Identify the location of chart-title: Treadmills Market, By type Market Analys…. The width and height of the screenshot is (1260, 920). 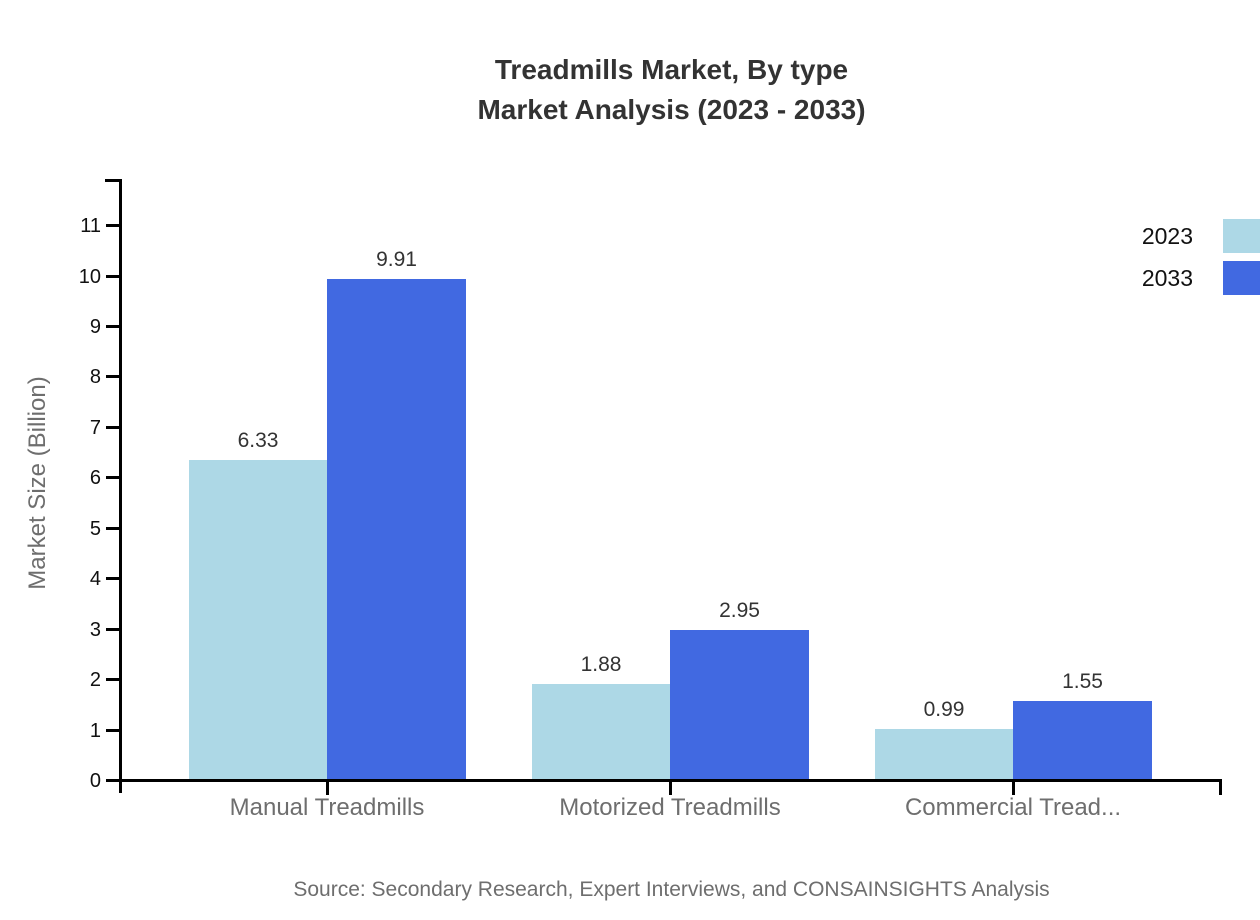
(671, 90).